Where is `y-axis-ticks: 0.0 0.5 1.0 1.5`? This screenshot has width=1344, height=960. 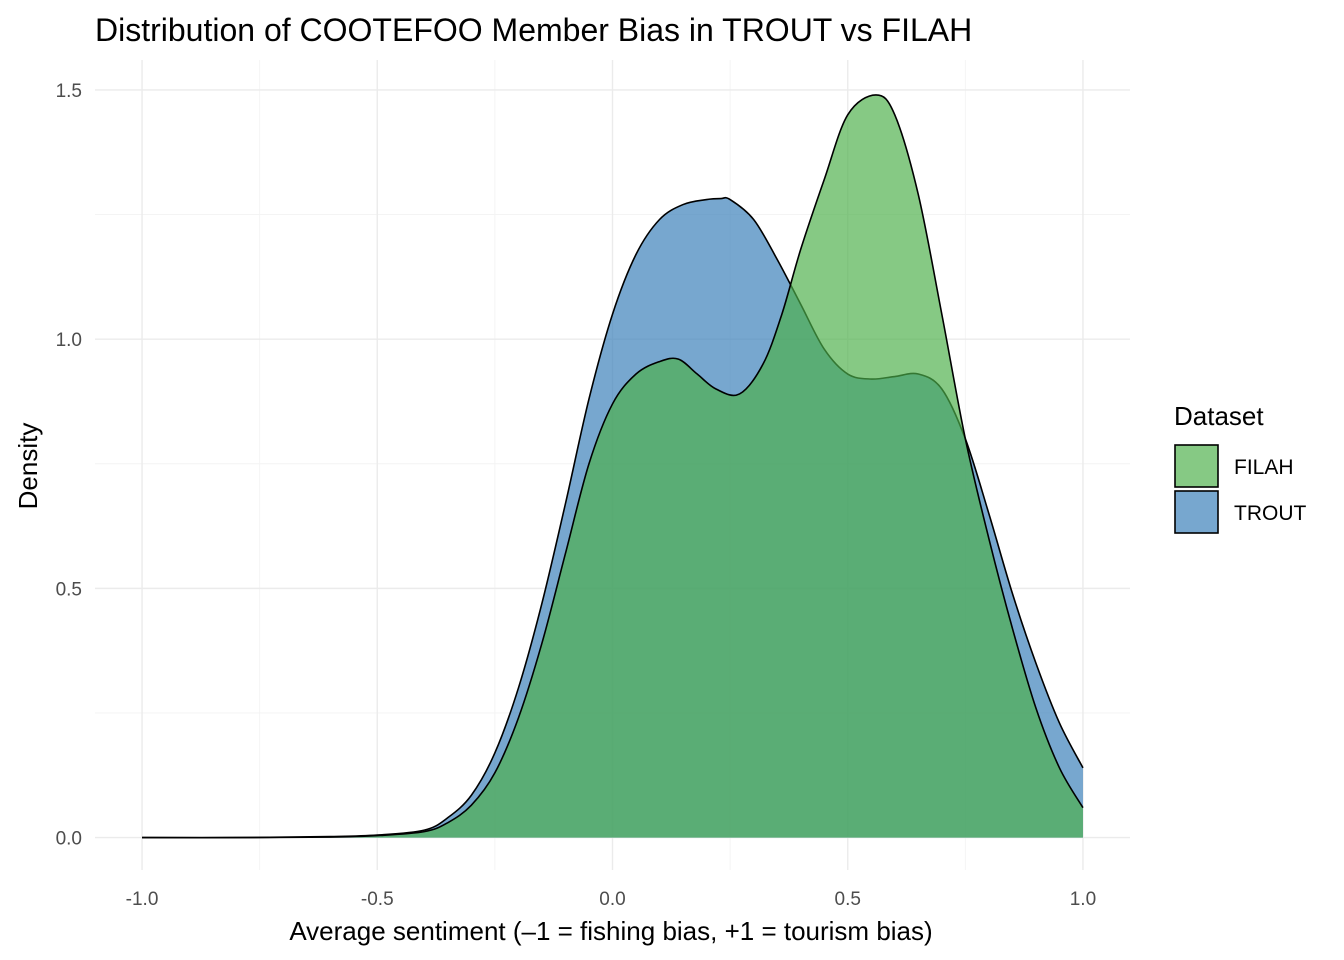 y-axis-ticks: 0.0 0.5 1.0 1.5 is located at coordinates (69, 465).